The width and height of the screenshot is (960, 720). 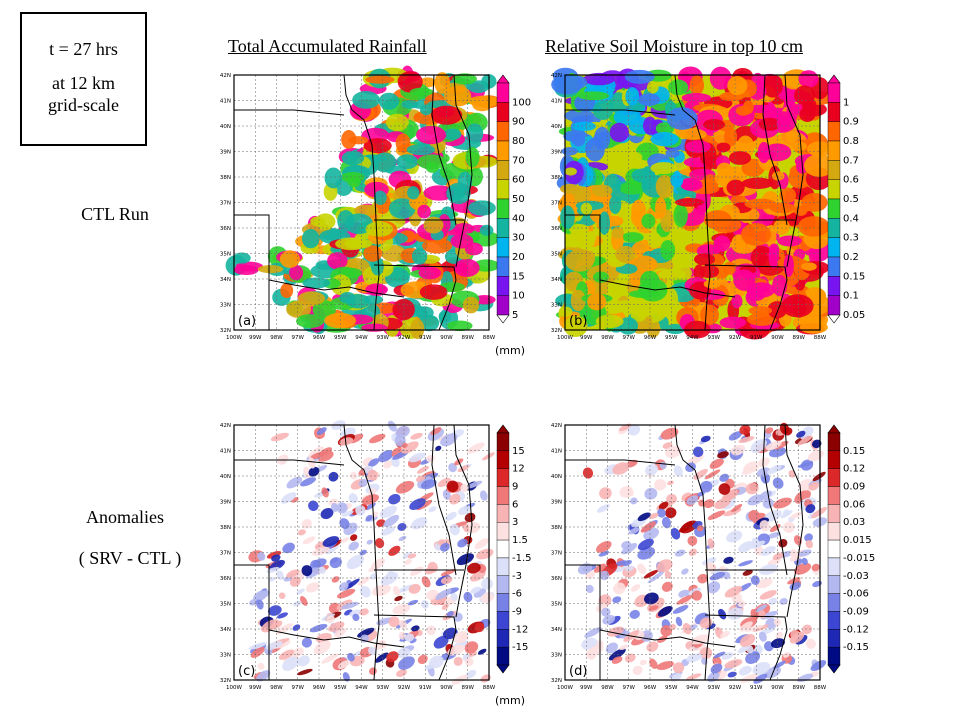 What do you see at coordinates (856, 576) in the screenshot?
I see `colorbar-label: -0.03` at bounding box center [856, 576].